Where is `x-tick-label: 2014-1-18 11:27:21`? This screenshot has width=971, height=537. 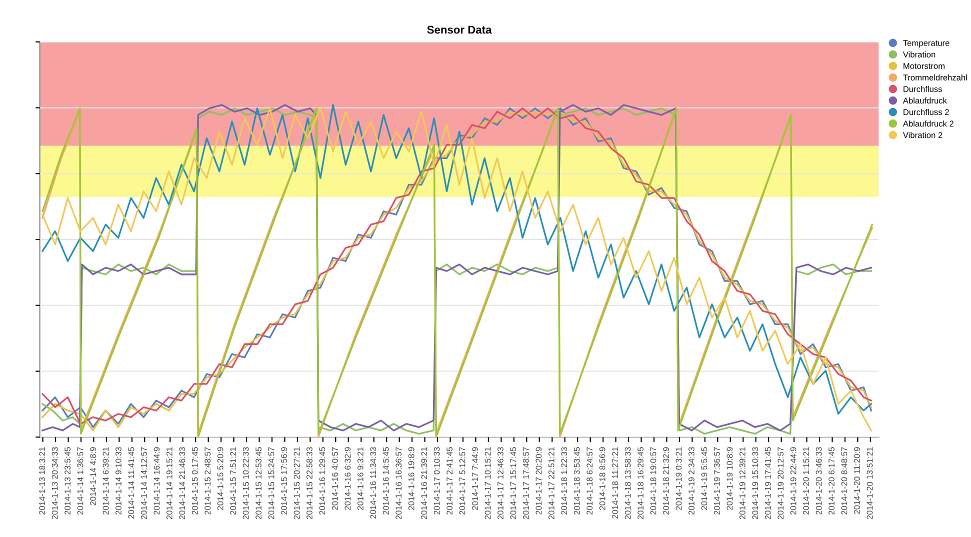
x-tick-label: 2014-1-18 11:27:21 is located at coordinates (615, 483).